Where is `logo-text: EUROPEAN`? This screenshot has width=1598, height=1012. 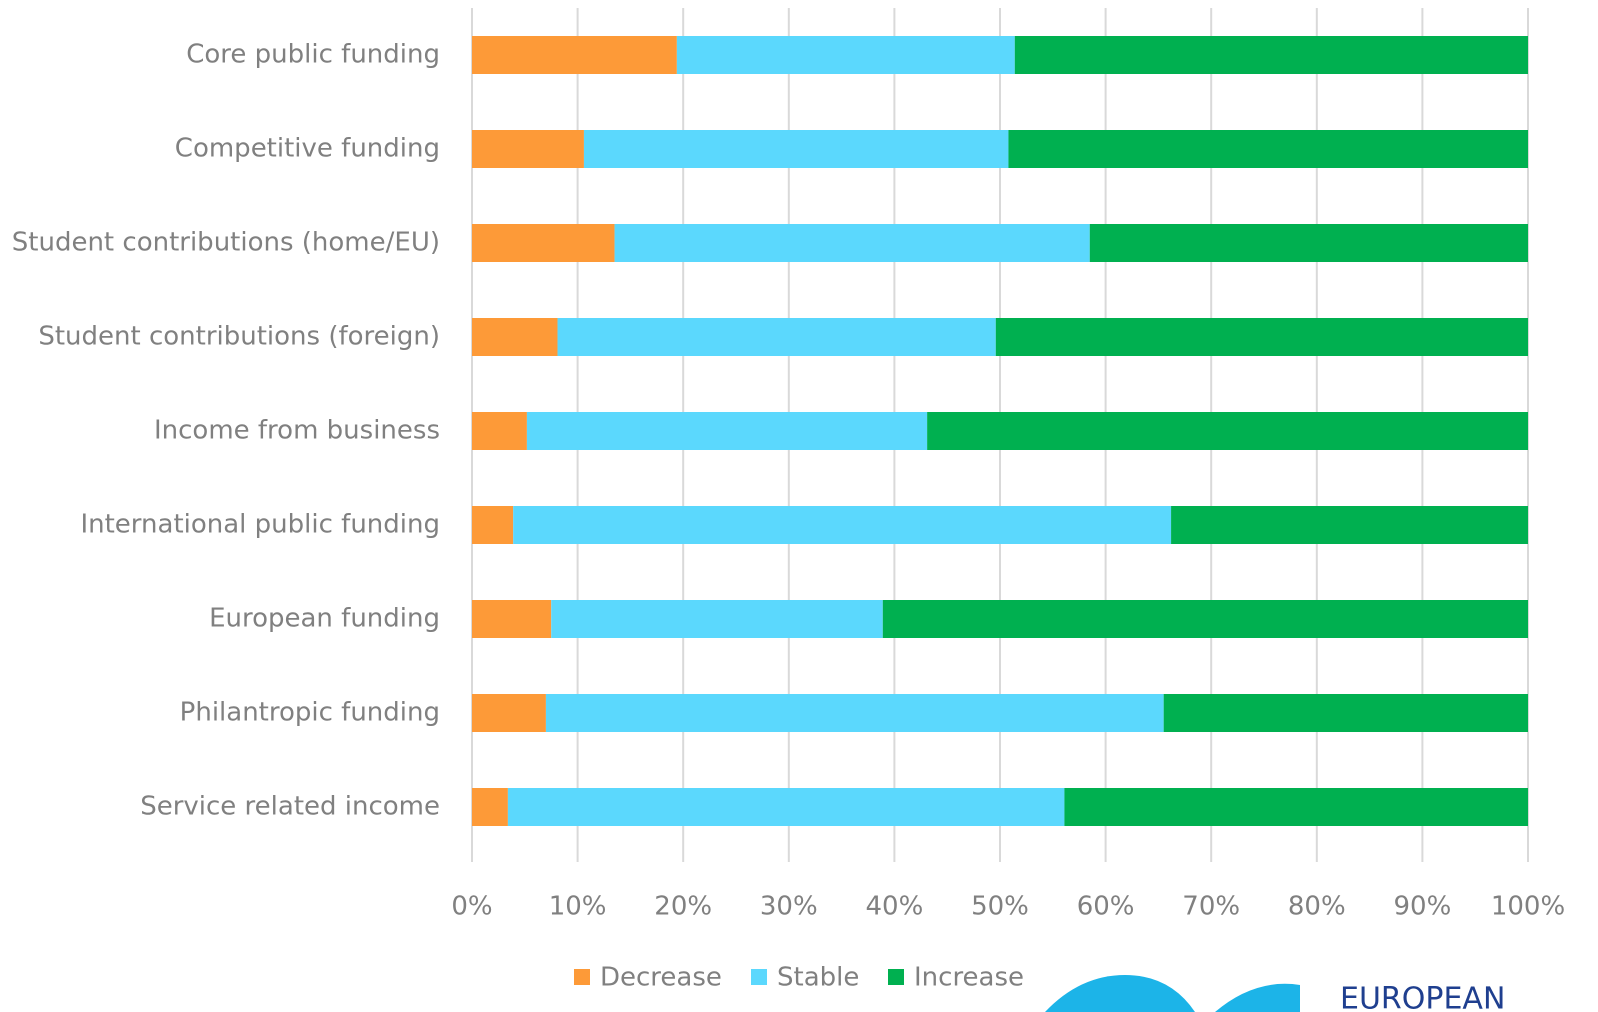 logo-text: EUROPEAN is located at coordinates (1422, 997).